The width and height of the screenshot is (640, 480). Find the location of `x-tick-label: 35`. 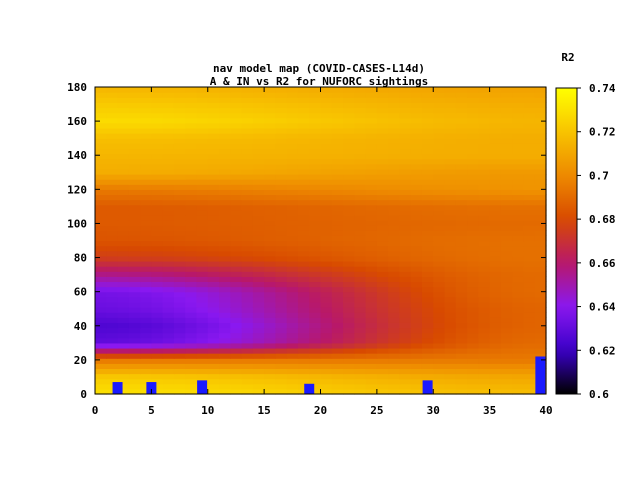

x-tick-label: 35 is located at coordinates (489, 410).